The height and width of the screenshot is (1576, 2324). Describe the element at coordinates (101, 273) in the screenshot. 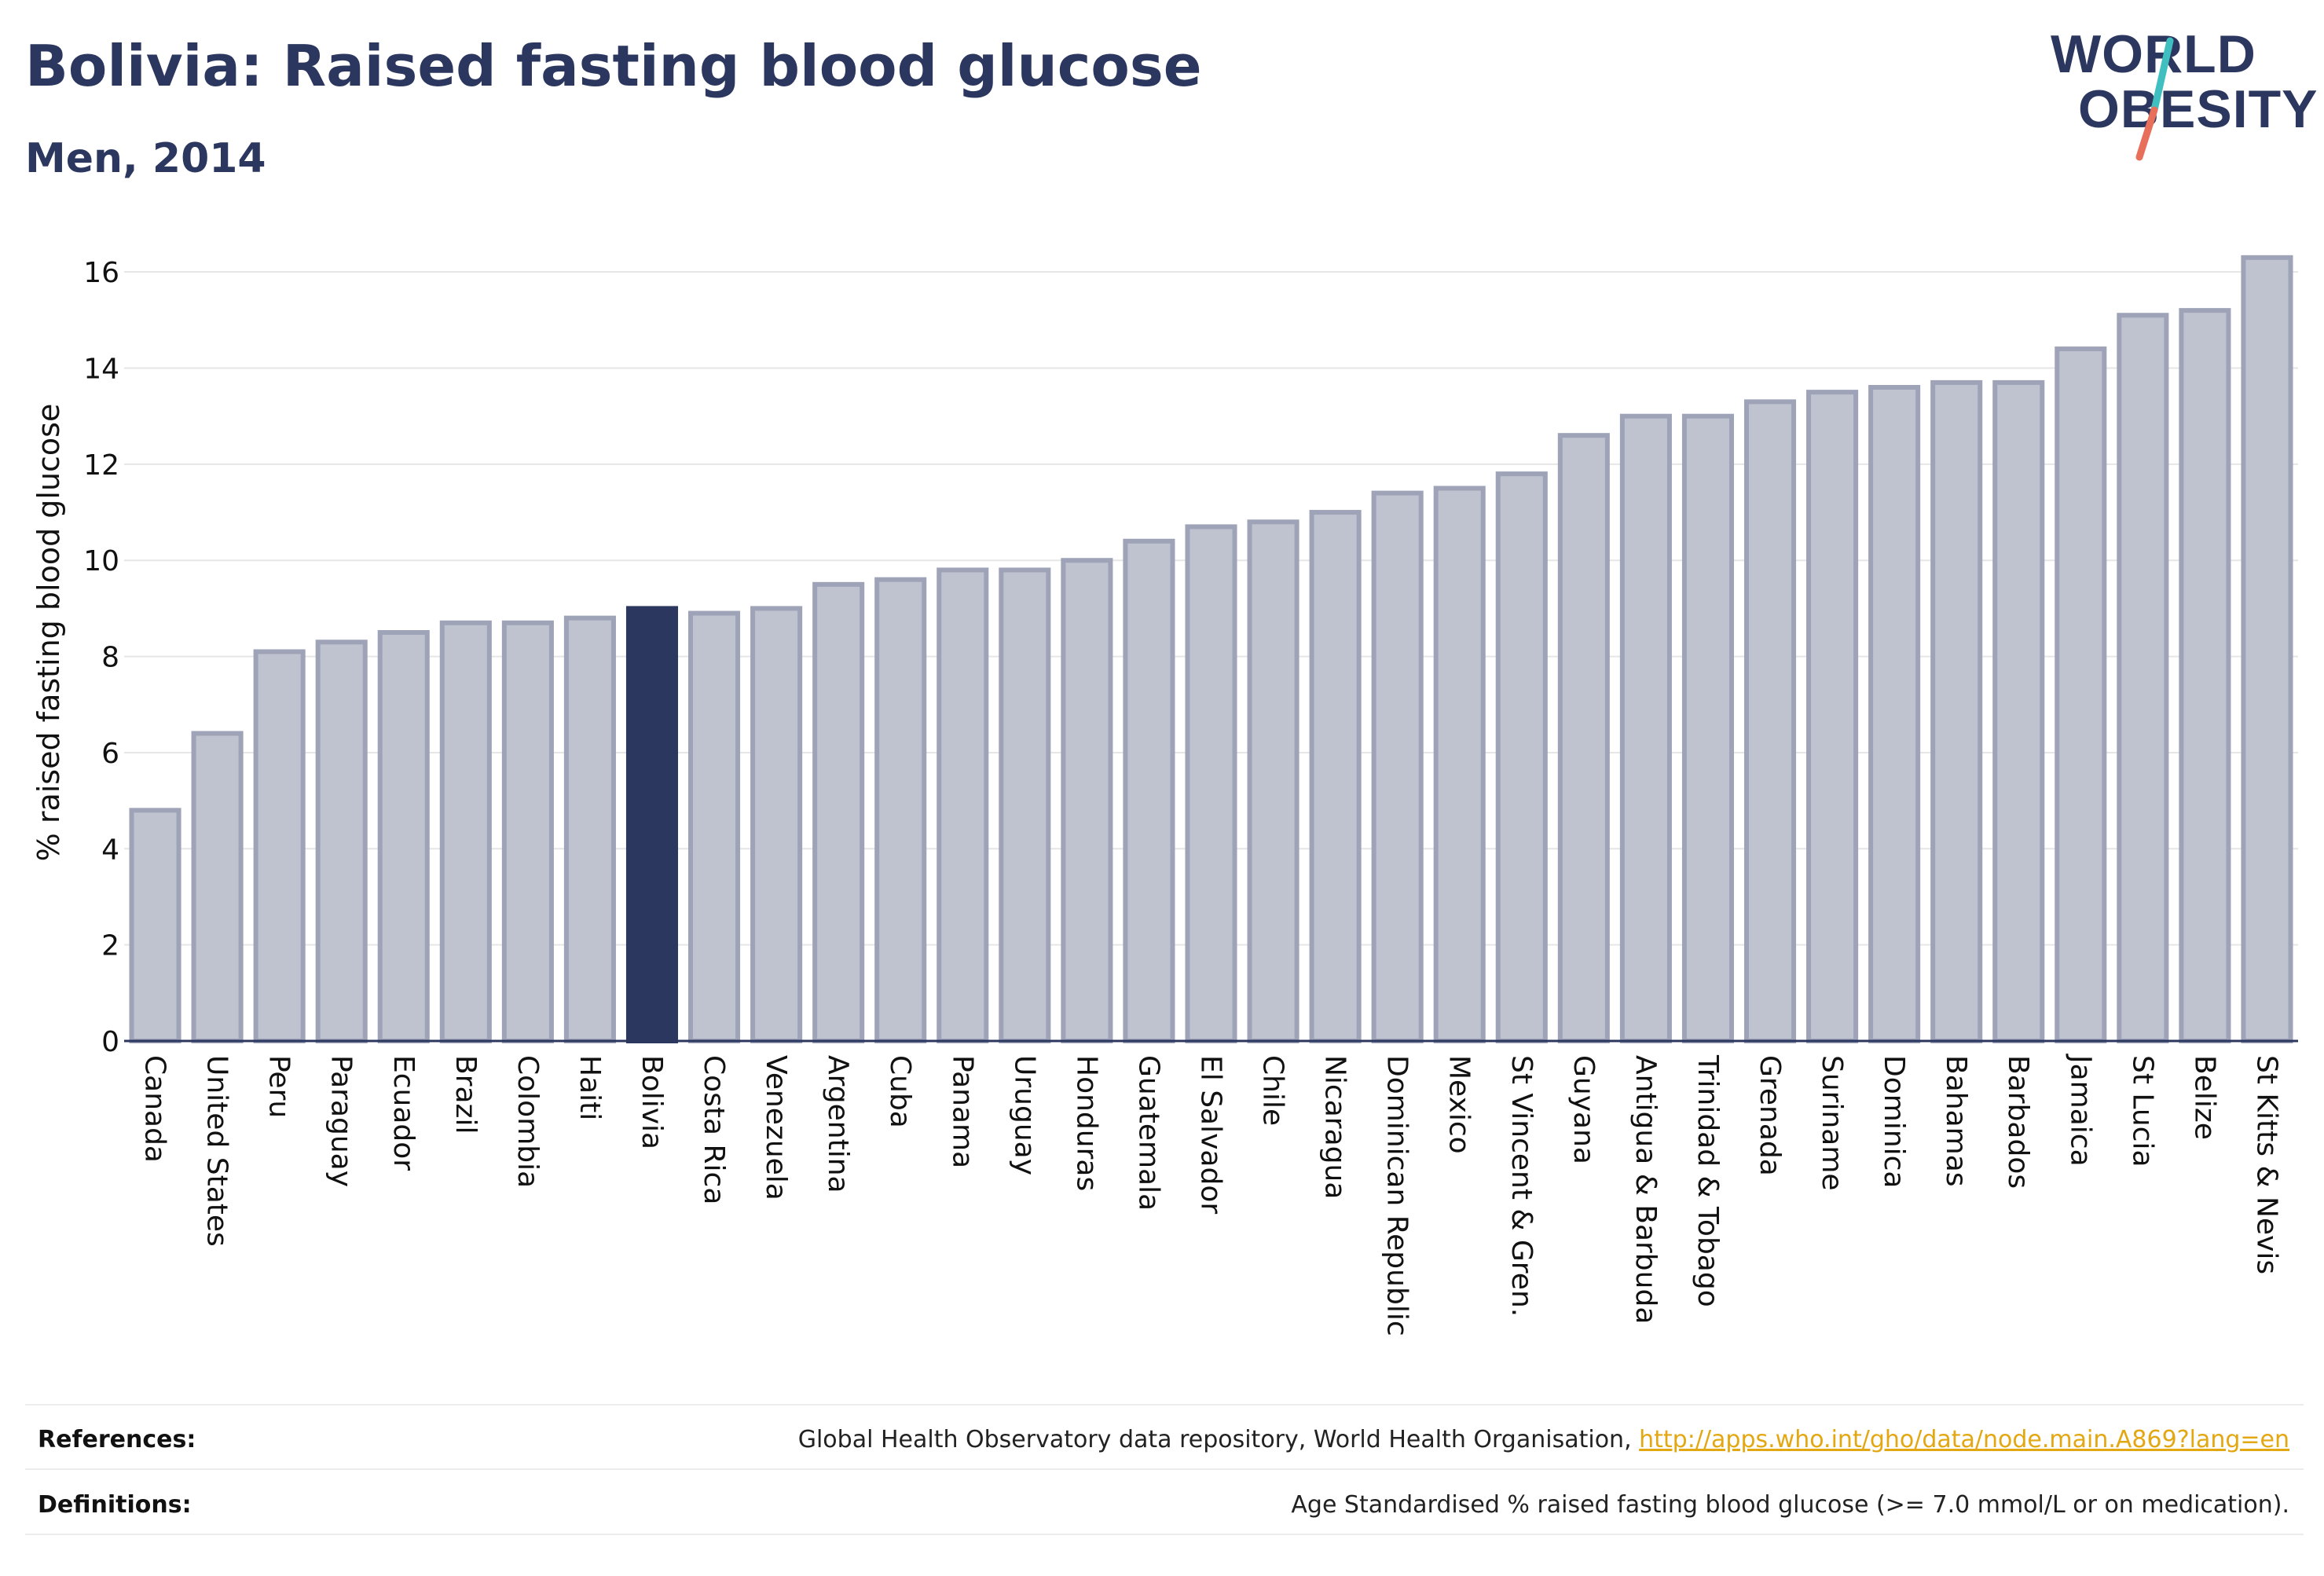

I see `y-tick-label: 16` at that location.